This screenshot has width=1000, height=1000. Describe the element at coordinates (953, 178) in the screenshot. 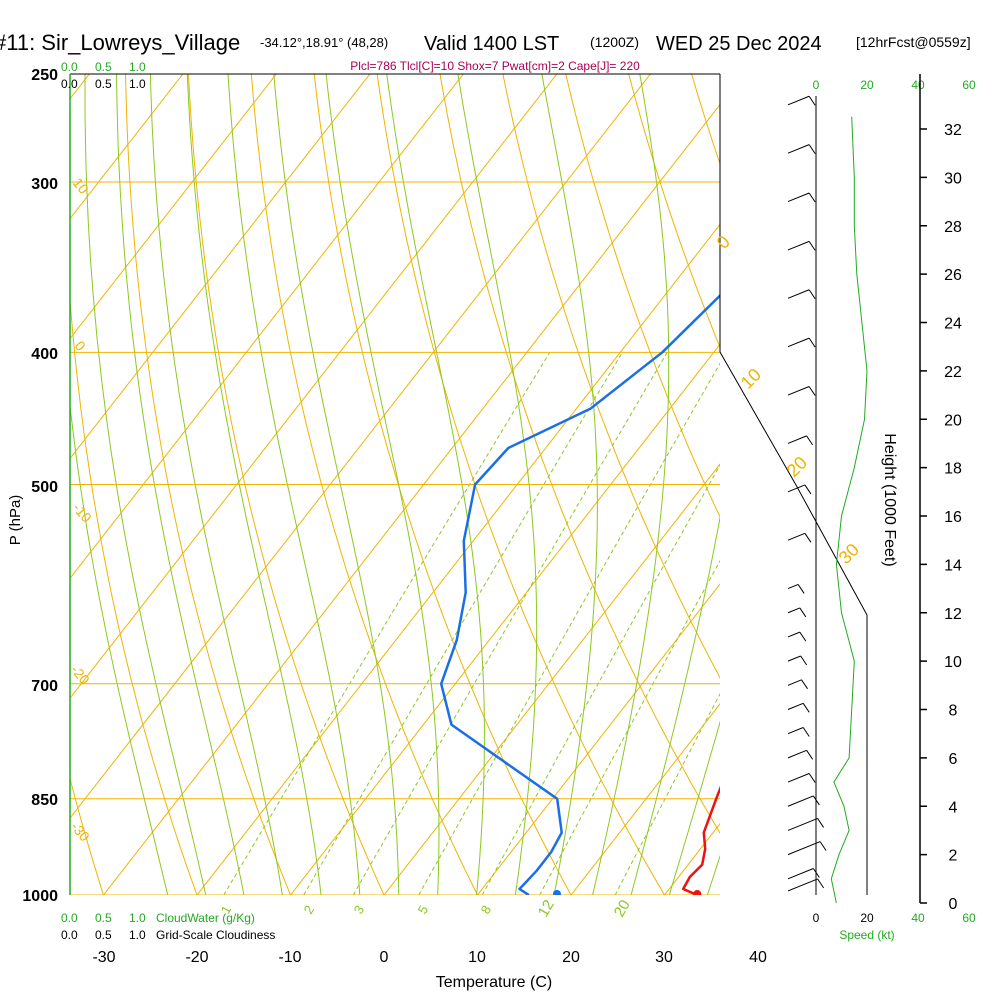

I see `height-tick-label: 30` at that location.